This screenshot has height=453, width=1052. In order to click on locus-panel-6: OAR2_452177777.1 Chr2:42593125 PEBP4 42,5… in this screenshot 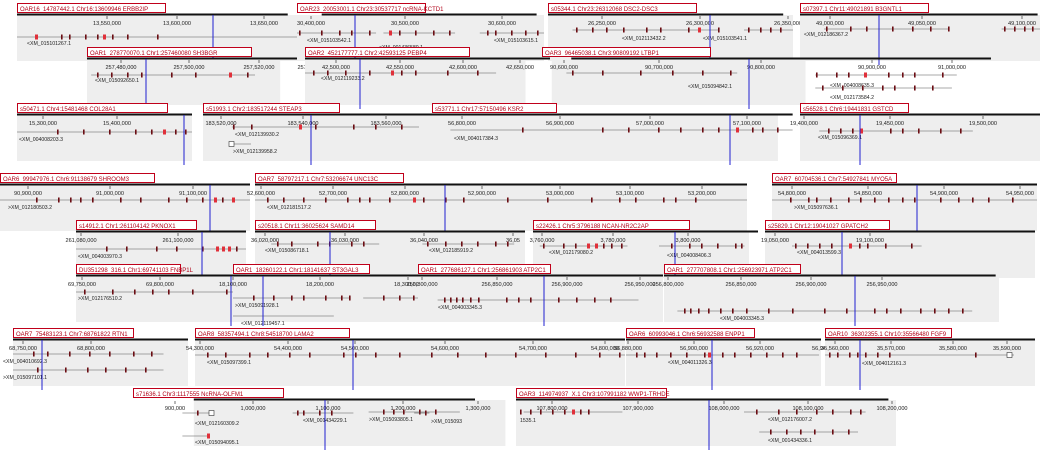, I will do `click(448, 78)`.